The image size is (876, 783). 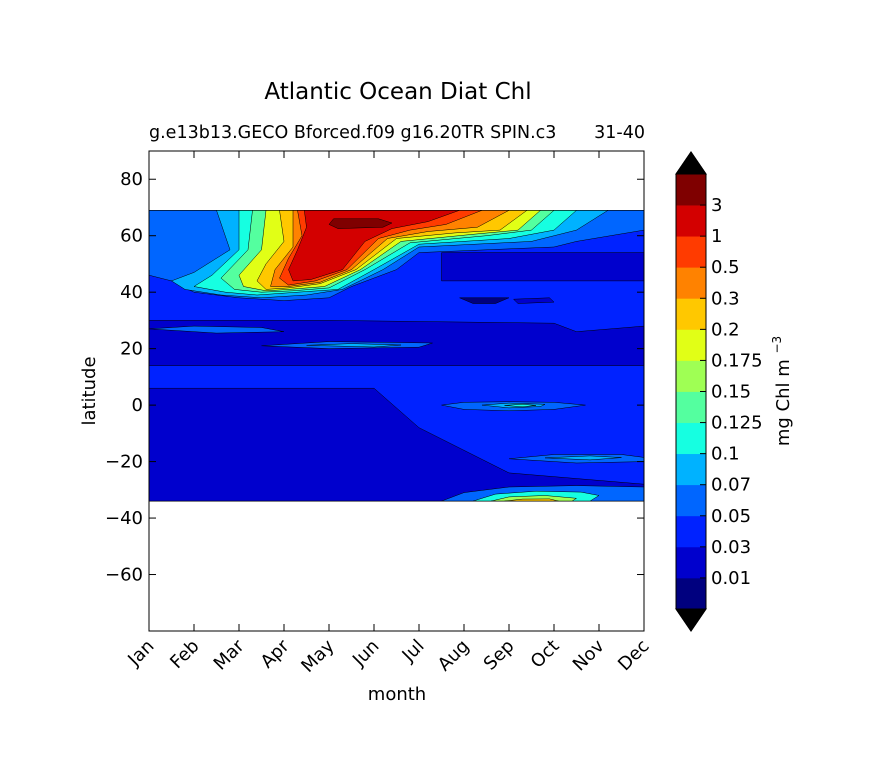 What do you see at coordinates (184, 654) in the screenshot?
I see `x-tick-label: Feb` at bounding box center [184, 654].